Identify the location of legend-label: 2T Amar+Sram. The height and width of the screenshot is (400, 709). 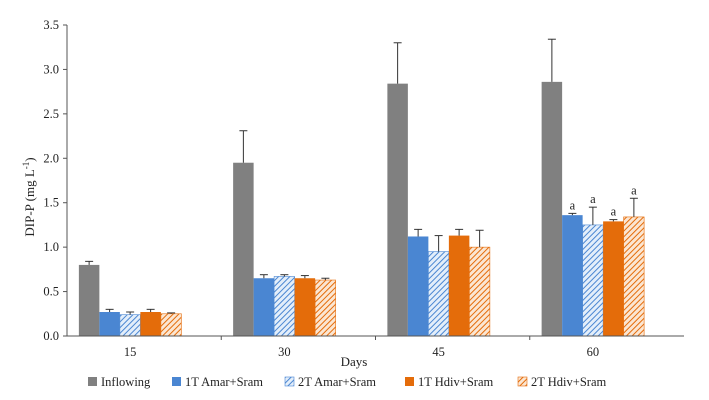
(337, 382).